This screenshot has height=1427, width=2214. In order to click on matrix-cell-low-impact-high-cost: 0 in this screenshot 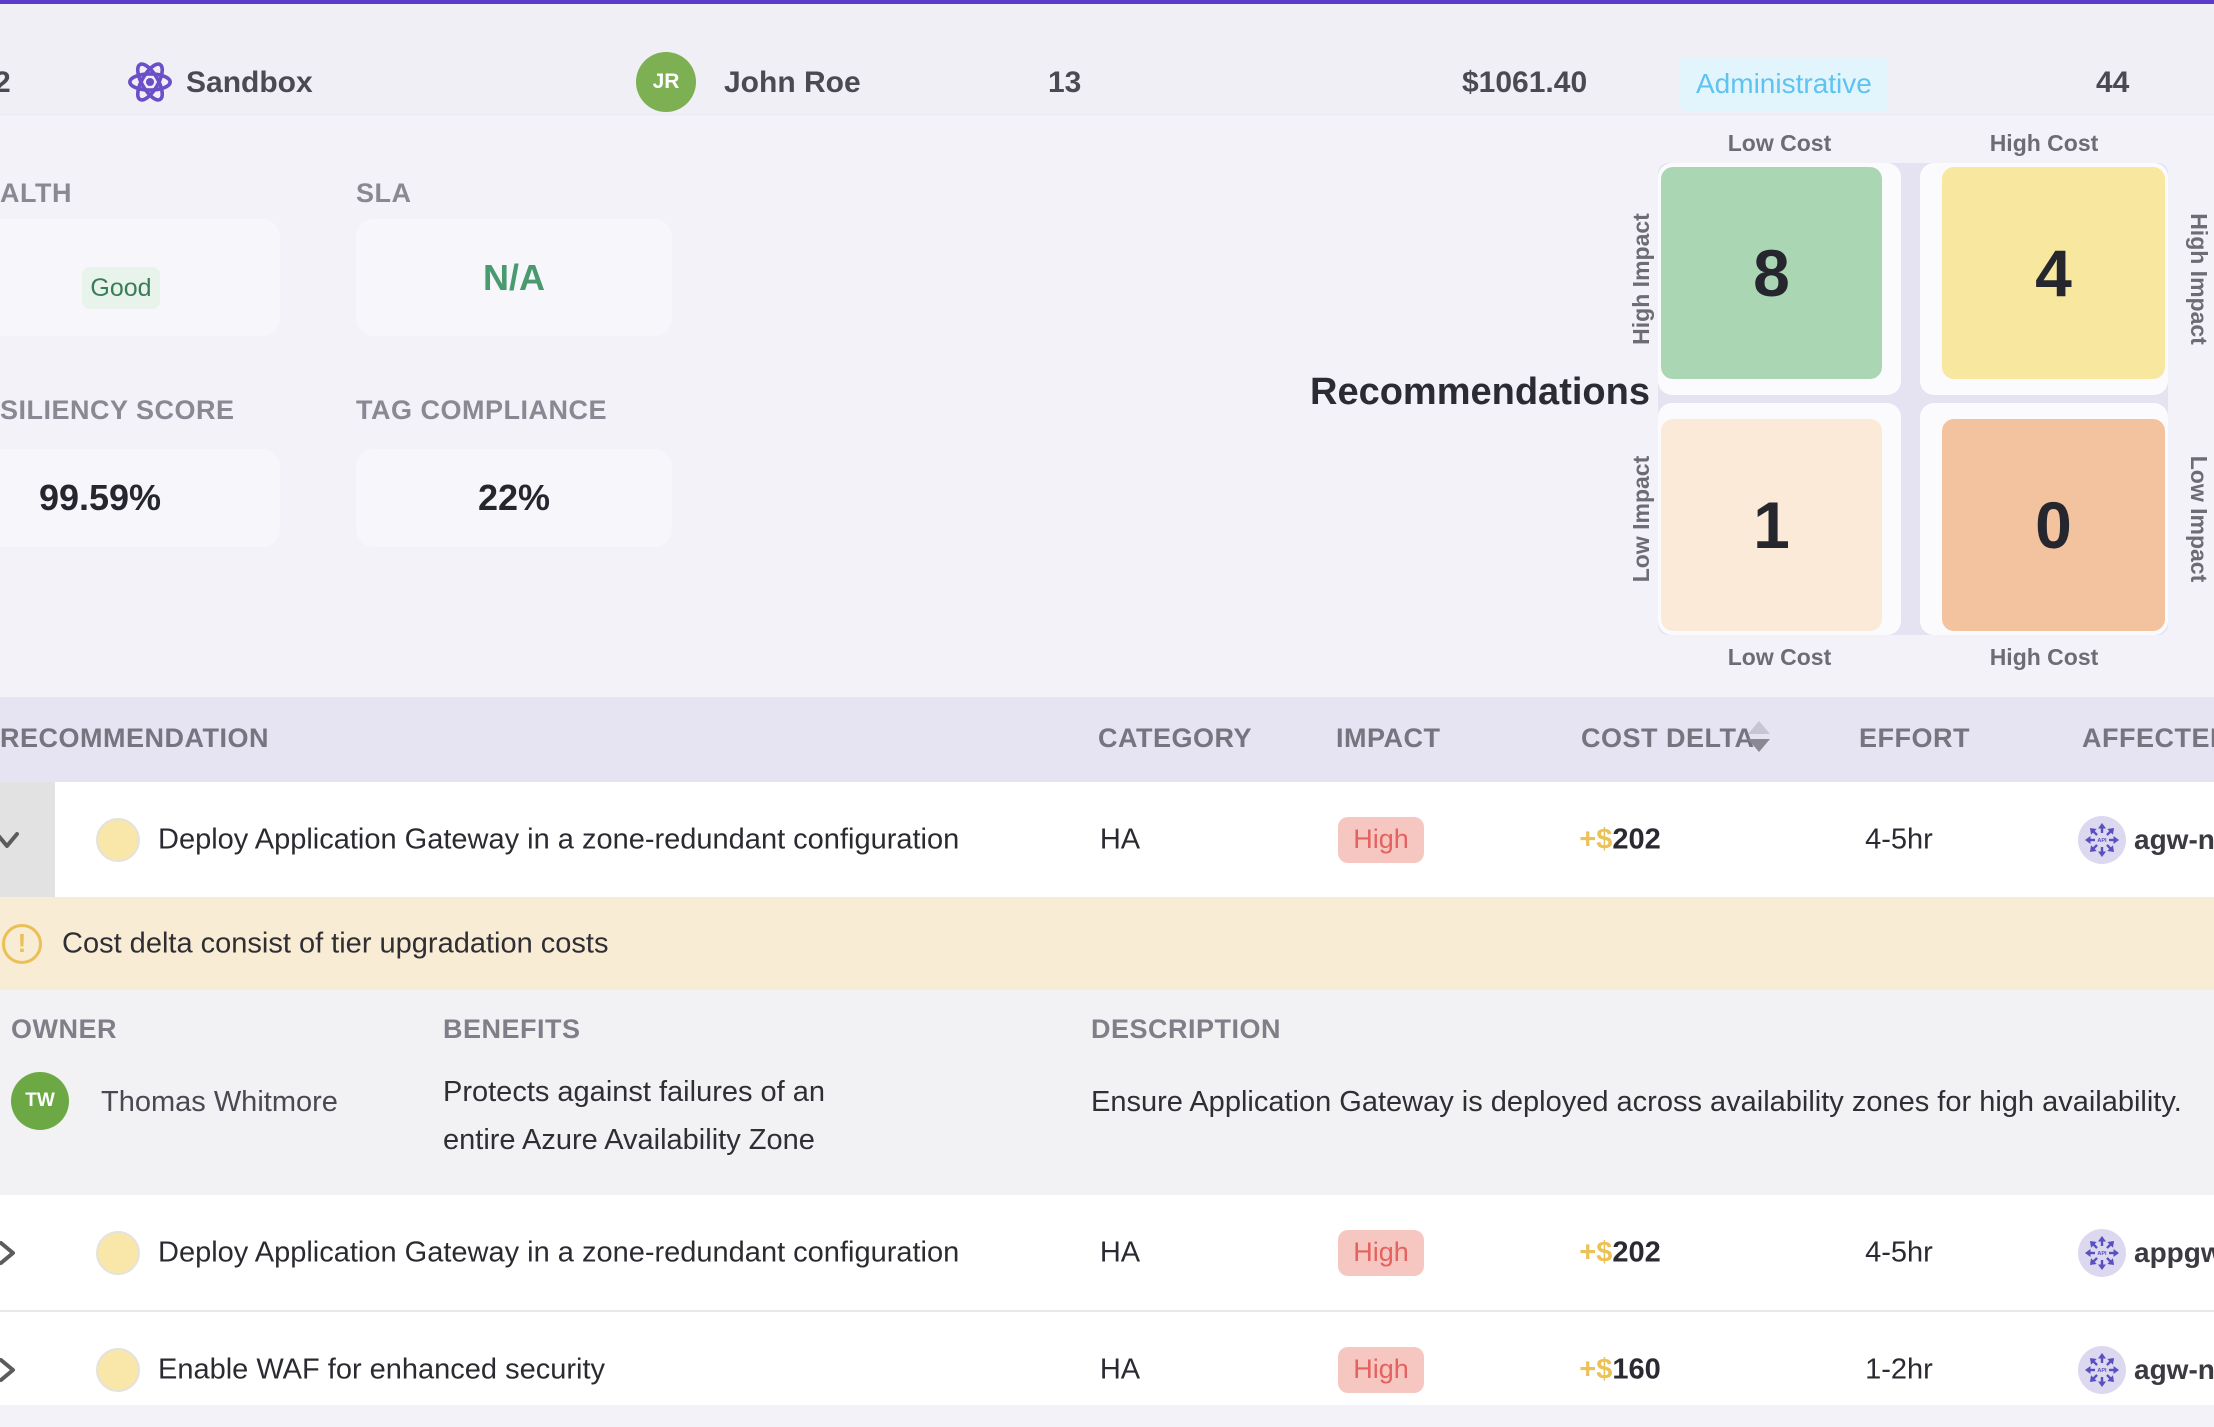, I will do `click(2044, 519)`.